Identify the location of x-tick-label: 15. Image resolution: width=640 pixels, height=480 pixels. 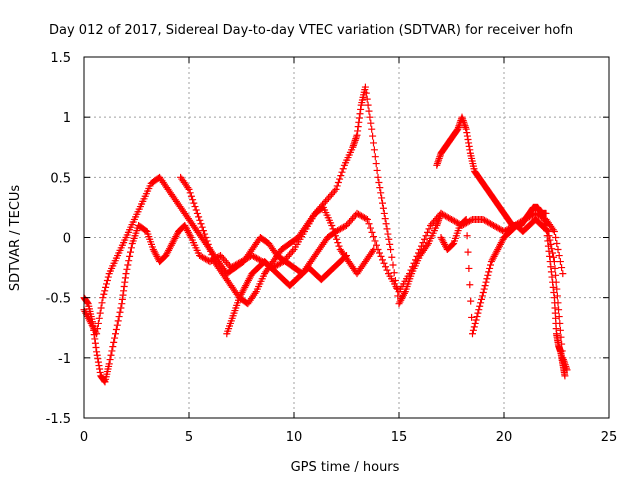
(399, 437).